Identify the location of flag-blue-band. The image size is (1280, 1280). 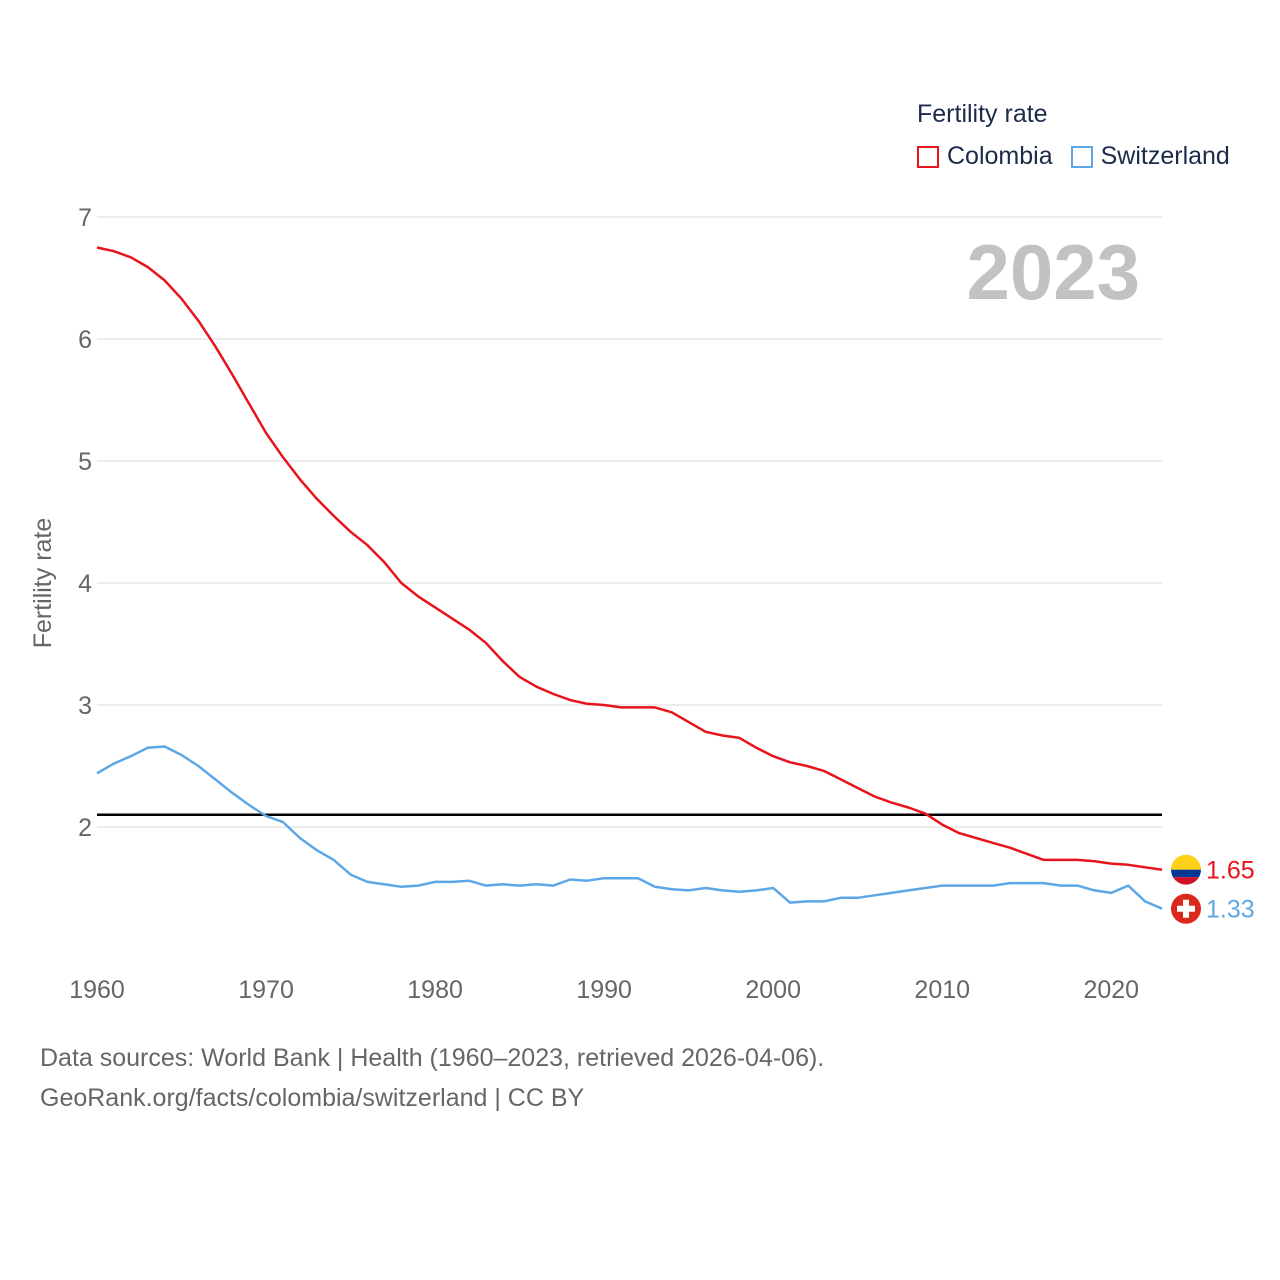
(1186, 873).